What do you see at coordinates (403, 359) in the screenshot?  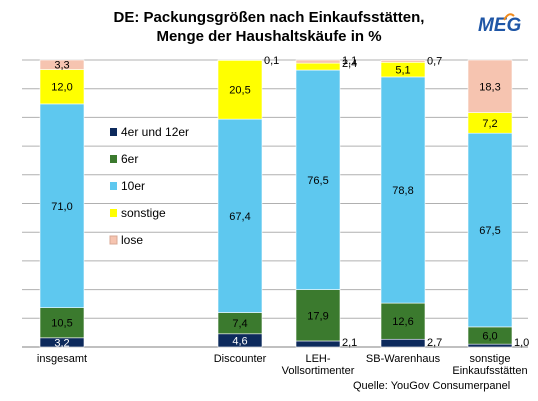 I see `category-label: SB-Warenhaus` at bounding box center [403, 359].